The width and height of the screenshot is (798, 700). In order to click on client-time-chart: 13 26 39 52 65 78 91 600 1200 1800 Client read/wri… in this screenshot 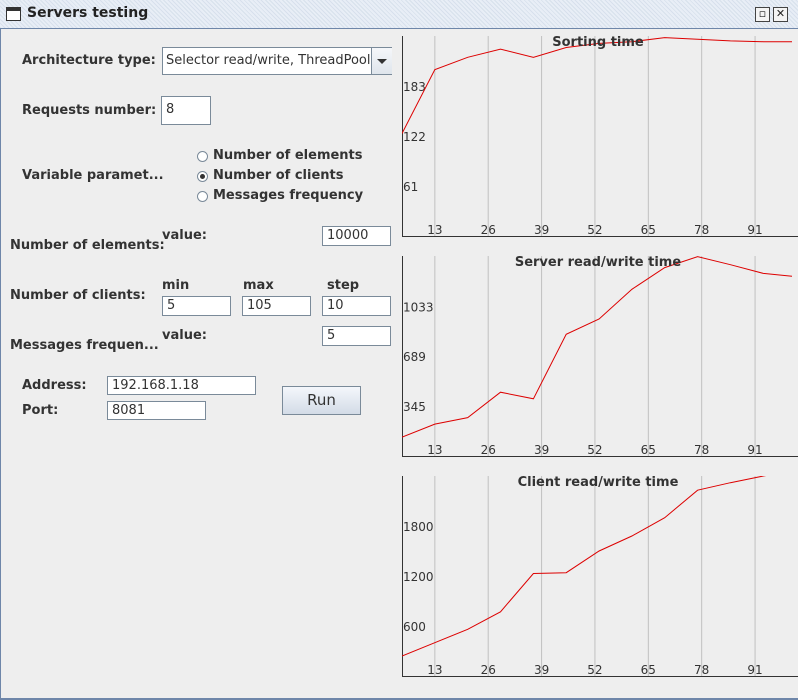, I will do `click(600, 577)`.